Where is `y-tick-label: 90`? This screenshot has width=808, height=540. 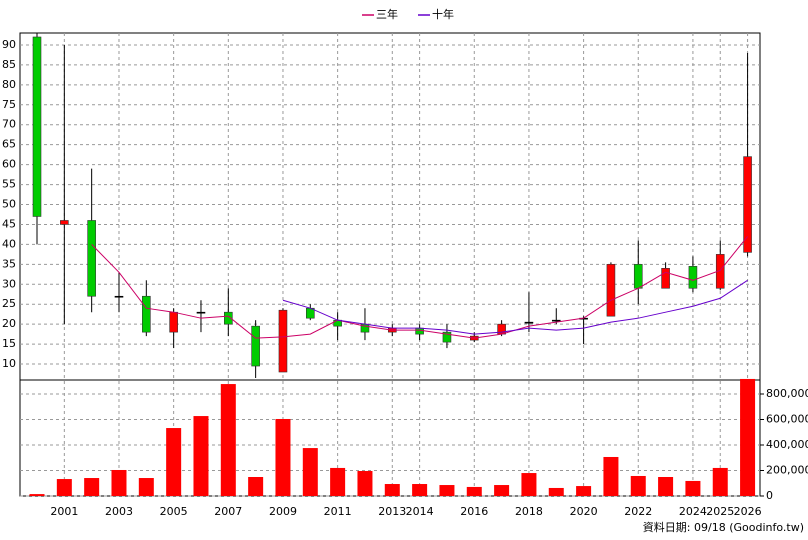
y-tick-label: 90 is located at coordinates (9, 44).